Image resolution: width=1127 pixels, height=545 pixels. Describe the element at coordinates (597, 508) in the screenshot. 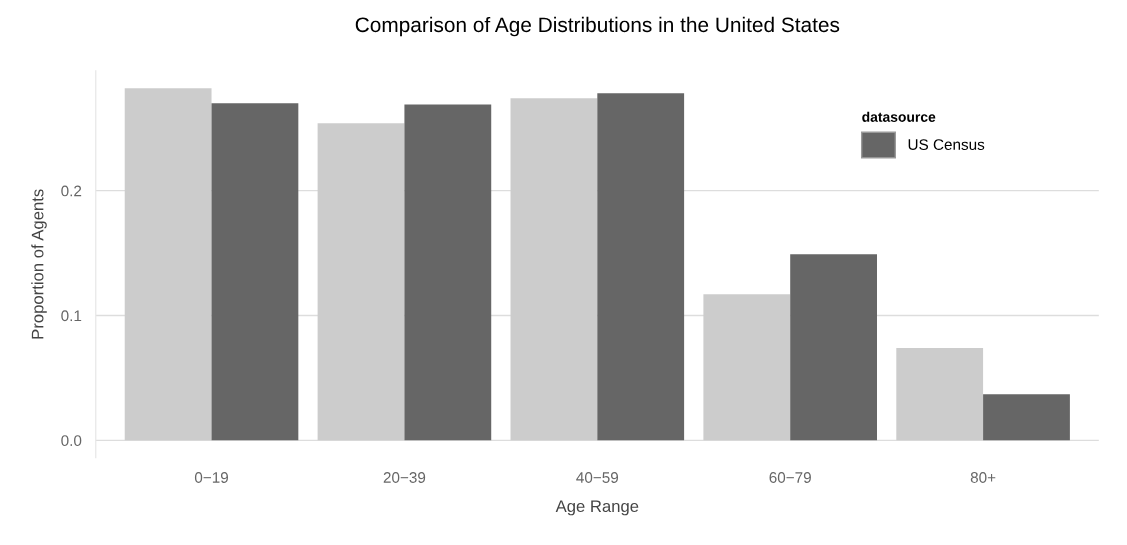

I see `x-axis-title: Age Range` at that location.